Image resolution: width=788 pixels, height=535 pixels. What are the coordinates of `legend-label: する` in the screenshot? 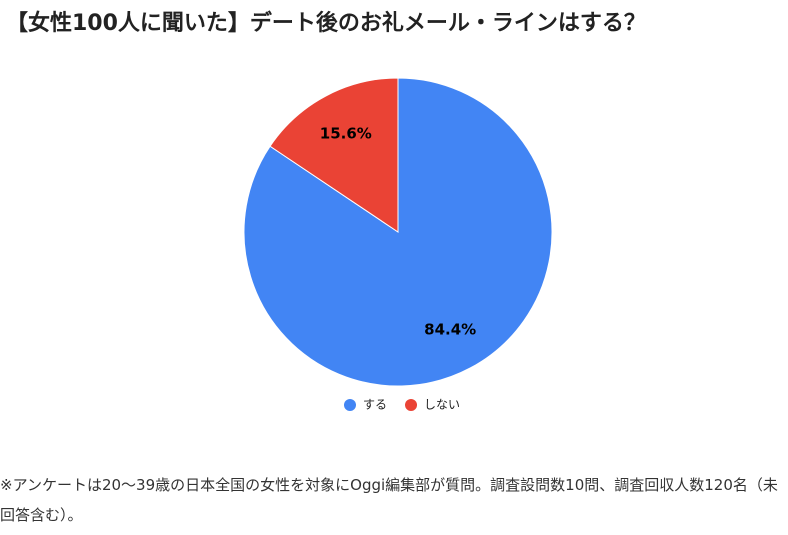 It's located at (375, 405).